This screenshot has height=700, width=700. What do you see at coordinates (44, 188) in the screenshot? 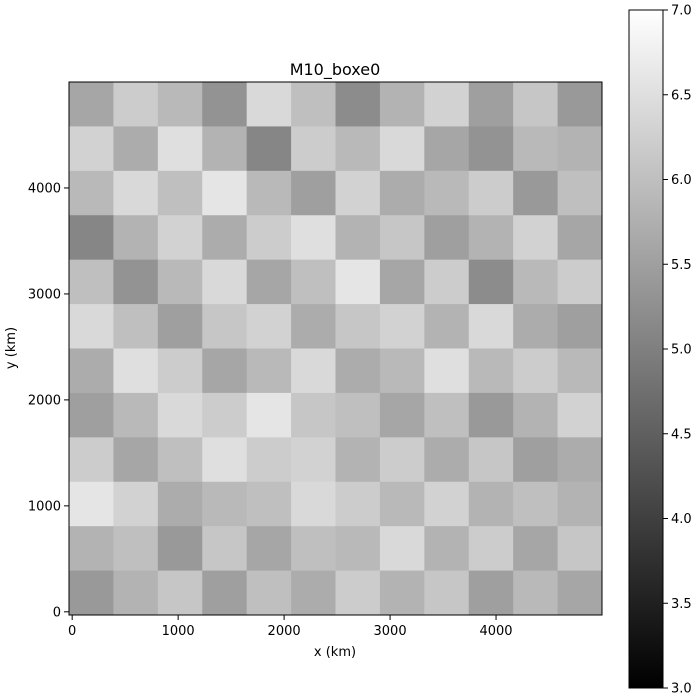
I see `y-tick-label: 4000` at bounding box center [44, 188].